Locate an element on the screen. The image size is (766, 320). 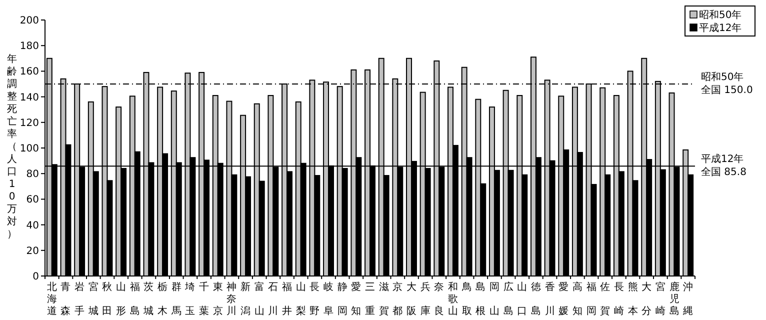
category-label: 山梨 is located at coordinates (301, 299).